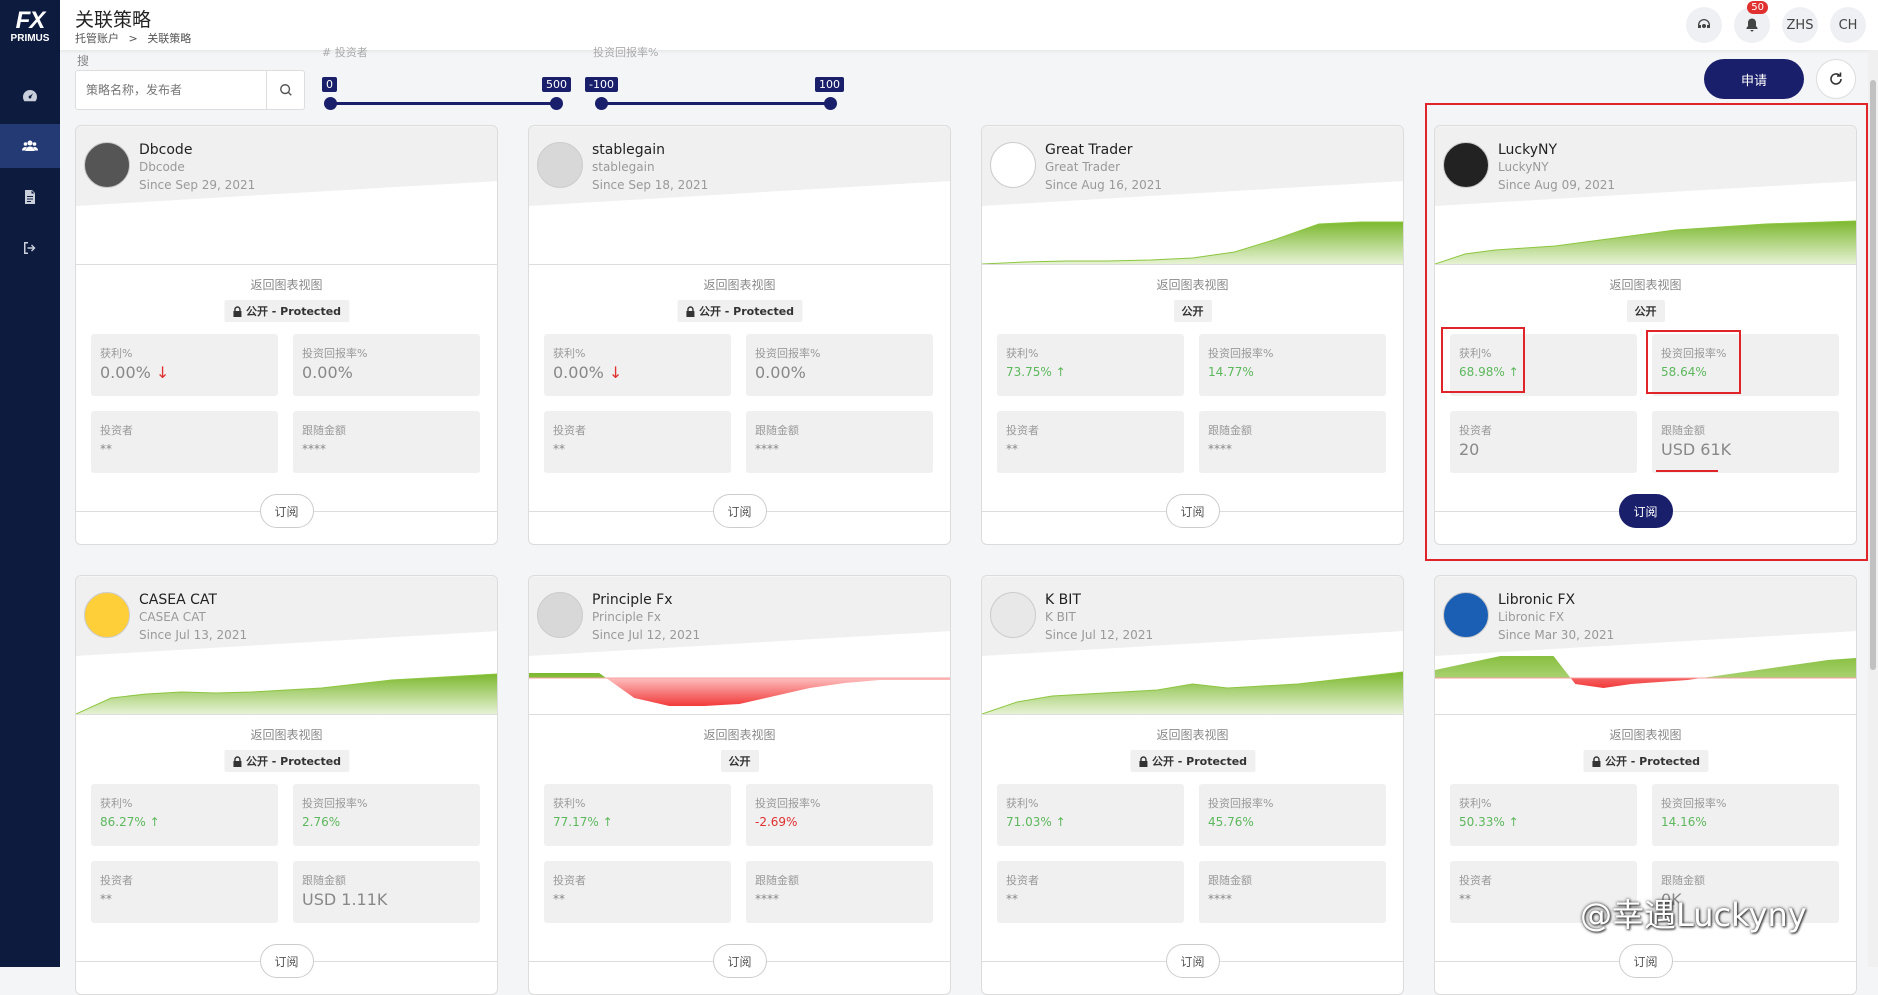 The width and height of the screenshot is (1878, 995). What do you see at coordinates (123, 822) in the screenshot?
I see `profit-number: 86.27%` at bounding box center [123, 822].